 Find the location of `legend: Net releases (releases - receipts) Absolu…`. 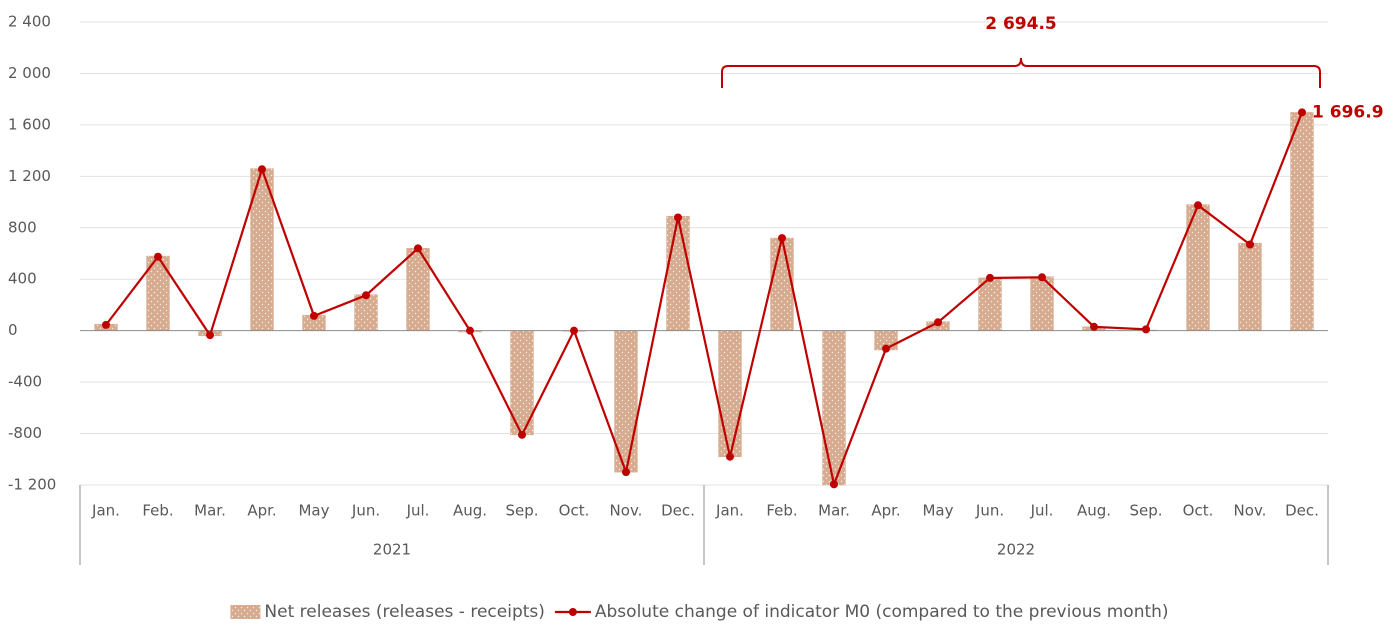

legend: Net releases (releases - receipts) Absolu… is located at coordinates (699, 612).